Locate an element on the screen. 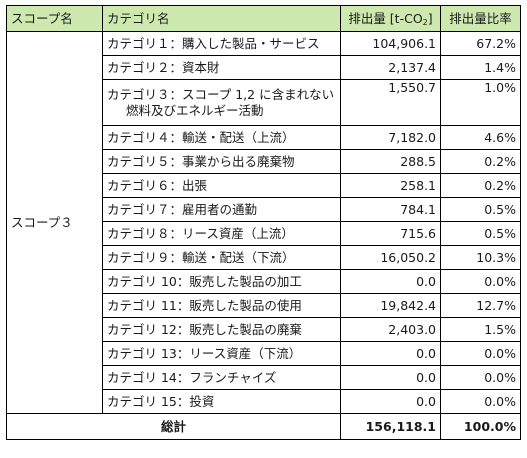 The height and width of the screenshot is (458, 527). header-emissions-ratio: 排出量比率 is located at coordinates (480, 18).